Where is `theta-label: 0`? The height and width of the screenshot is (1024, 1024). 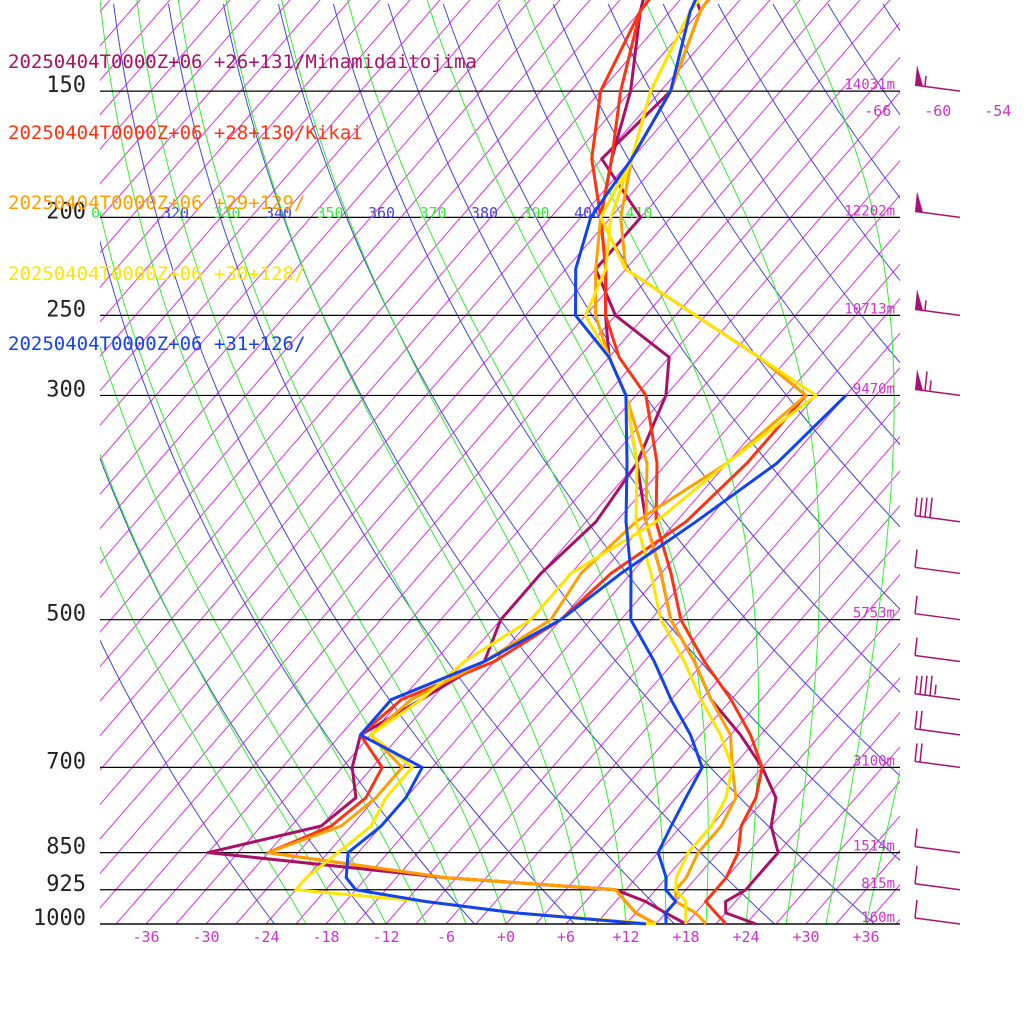 theta-label: 0 is located at coordinates (95, 213).